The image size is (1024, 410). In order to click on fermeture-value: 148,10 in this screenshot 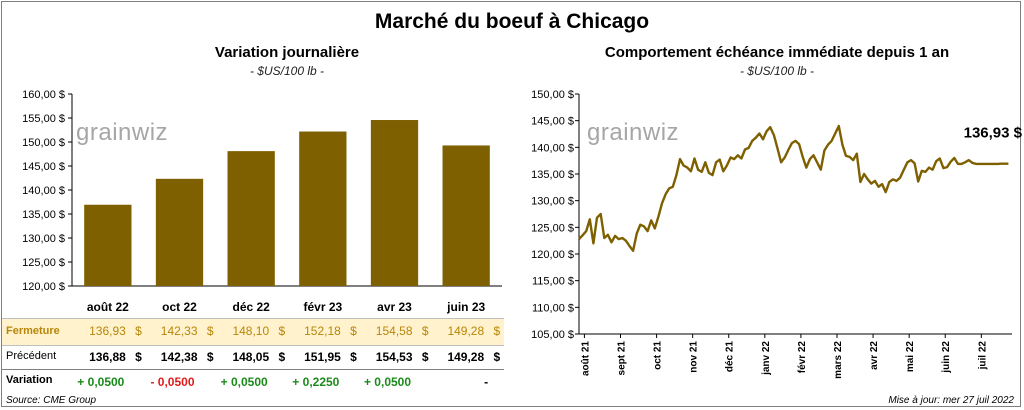, I will do `click(251, 331)`.